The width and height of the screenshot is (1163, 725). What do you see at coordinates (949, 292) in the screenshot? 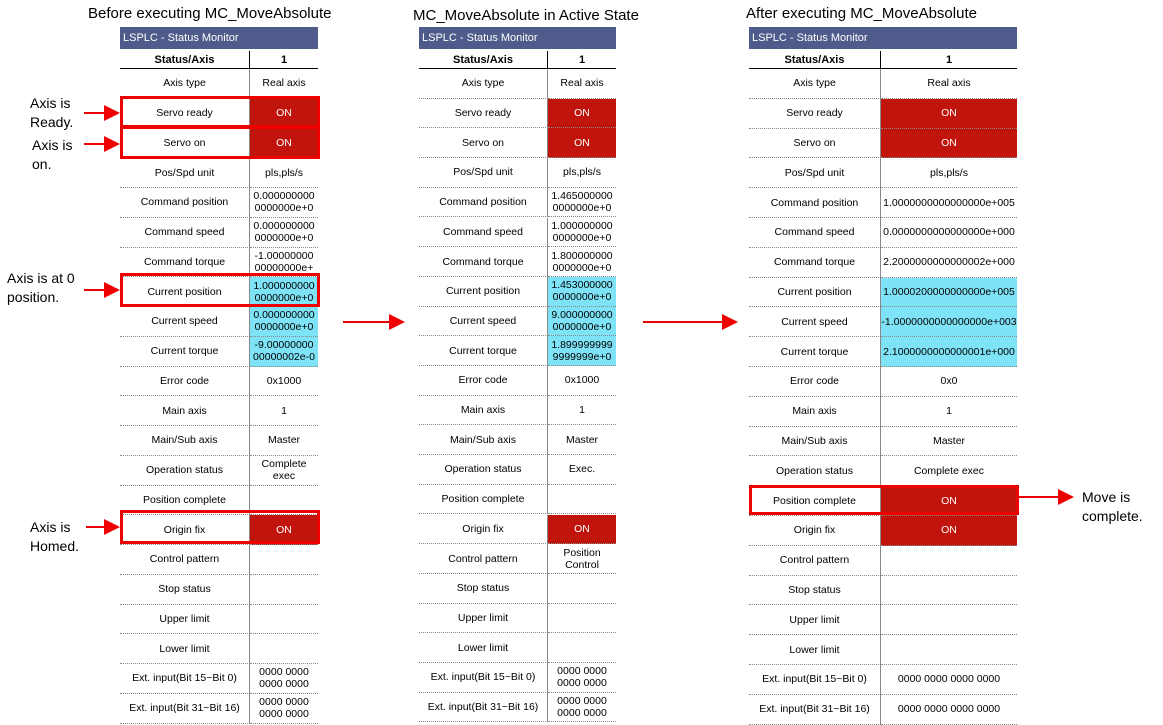
I see `row-value: 1.0000200000000000e+005` at bounding box center [949, 292].